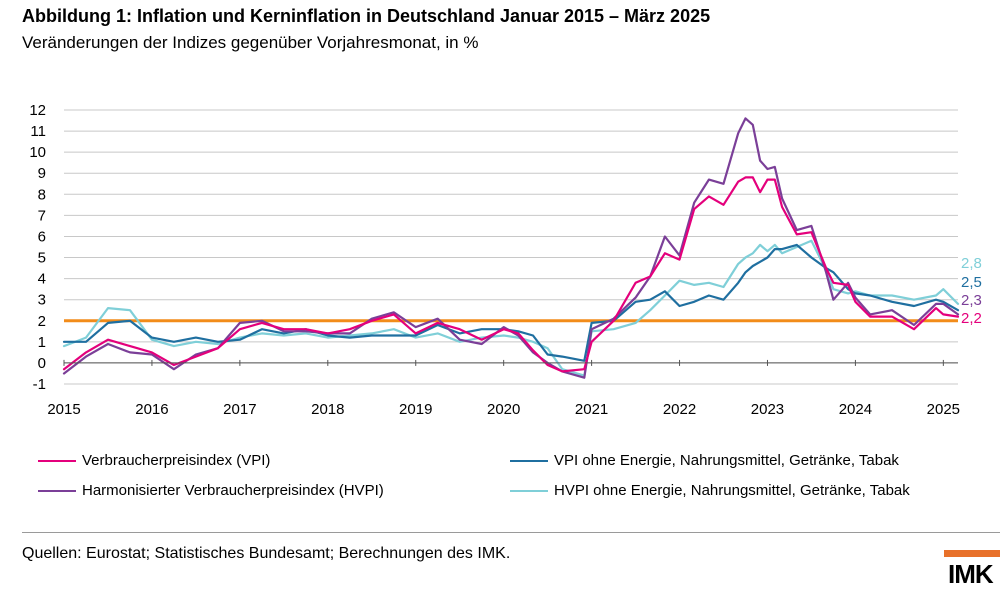  What do you see at coordinates (42, 342) in the screenshot?
I see `y-tick-label: 1` at bounding box center [42, 342].